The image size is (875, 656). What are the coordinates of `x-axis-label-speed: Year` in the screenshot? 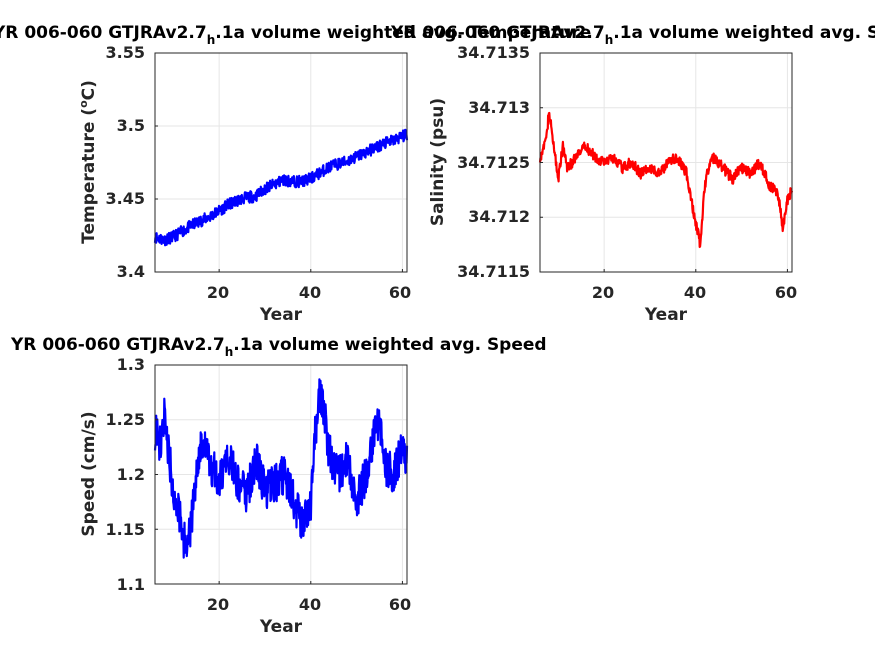 It's located at (281, 627).